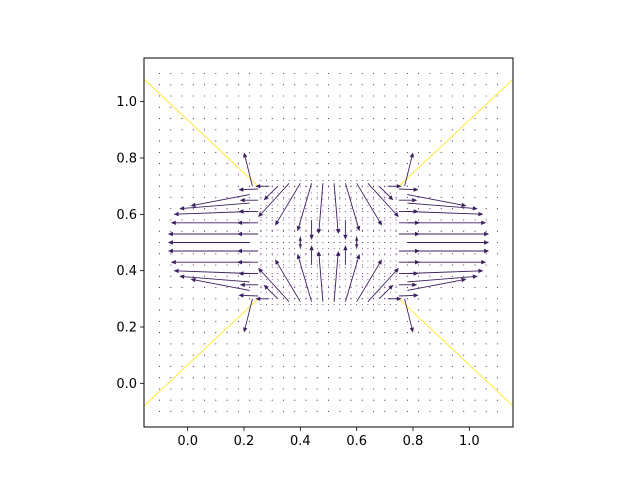  Describe the element at coordinates (130, 243) in the screenshot. I see `y-axis-ticks: 0.0 0.2 0.4 0.6 0.8 1.0` at that location.